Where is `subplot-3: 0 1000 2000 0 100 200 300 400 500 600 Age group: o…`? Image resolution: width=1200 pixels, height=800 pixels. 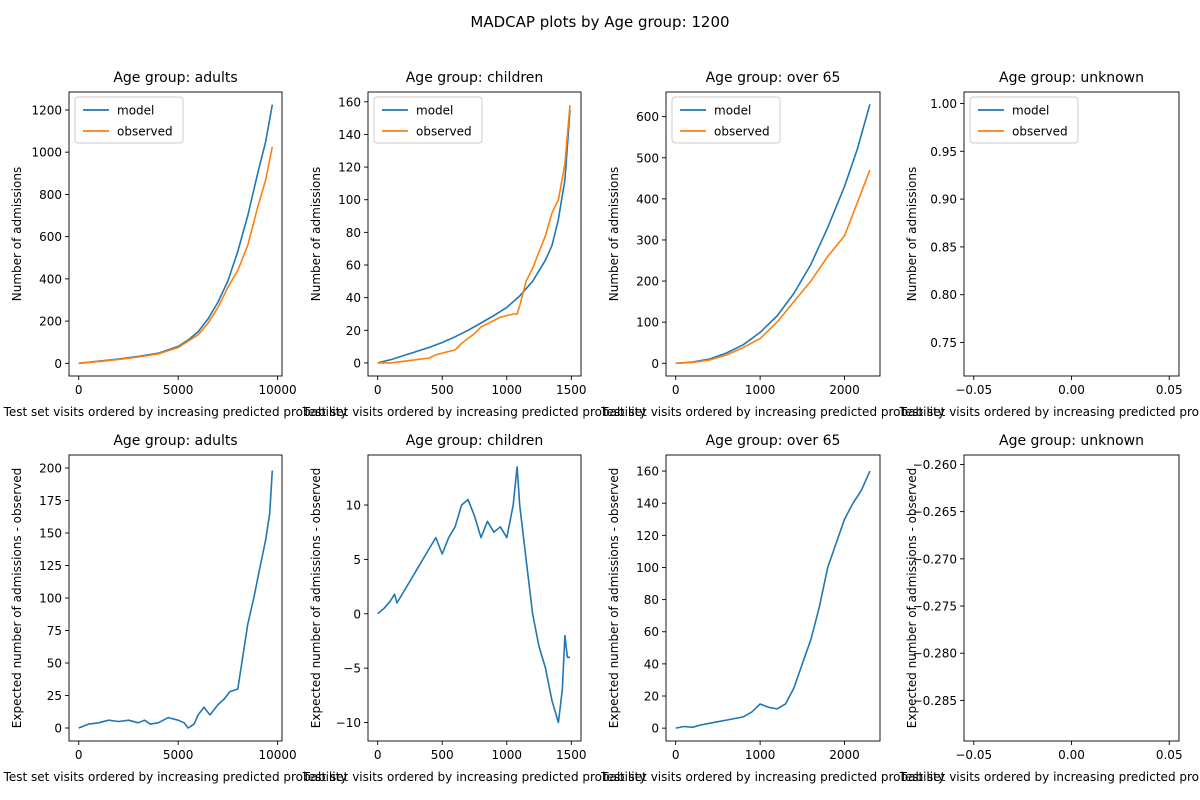 subplot-3: 0 1000 2000 0 100 200 300 400 500 600 Age group: o… is located at coordinates (772, 244).